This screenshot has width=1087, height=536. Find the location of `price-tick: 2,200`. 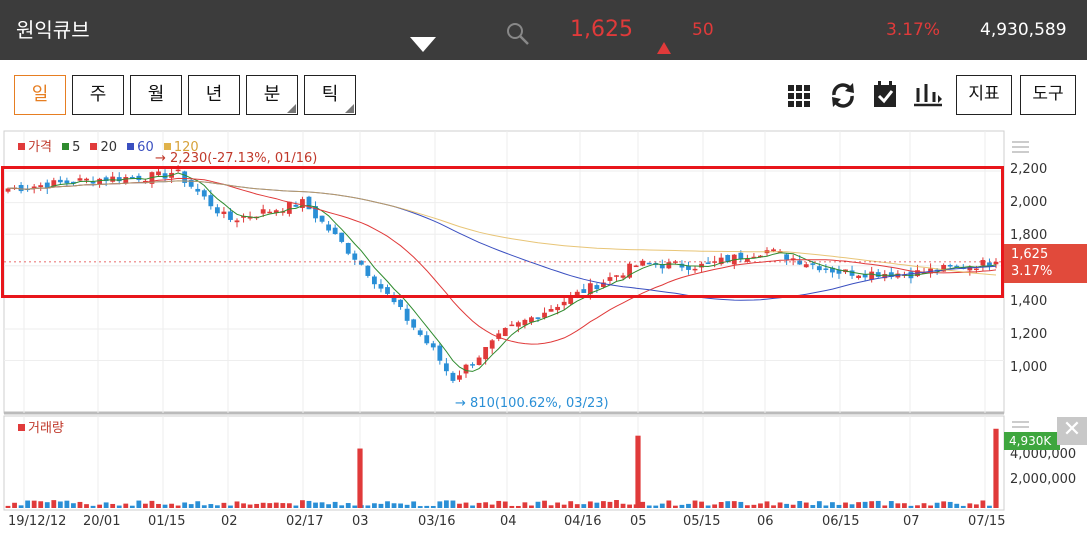

price-tick: 2,200 is located at coordinates (1029, 169).